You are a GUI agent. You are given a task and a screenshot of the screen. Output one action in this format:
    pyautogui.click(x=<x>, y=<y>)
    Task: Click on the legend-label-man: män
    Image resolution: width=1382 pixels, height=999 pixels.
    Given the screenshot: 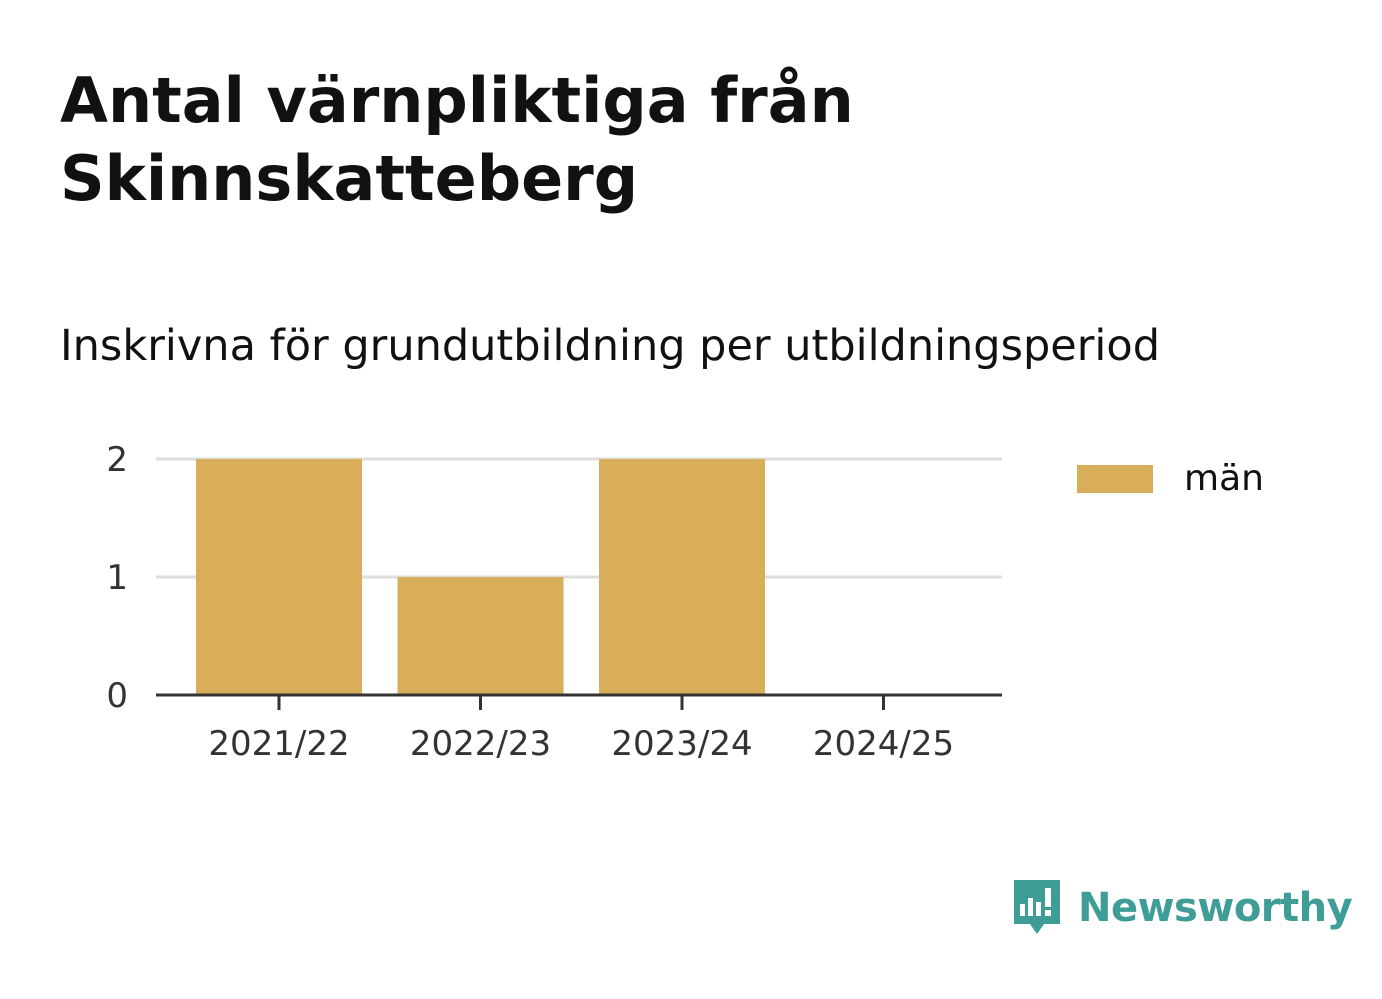 What is the action you would take?
    pyautogui.click(x=1224, y=478)
    